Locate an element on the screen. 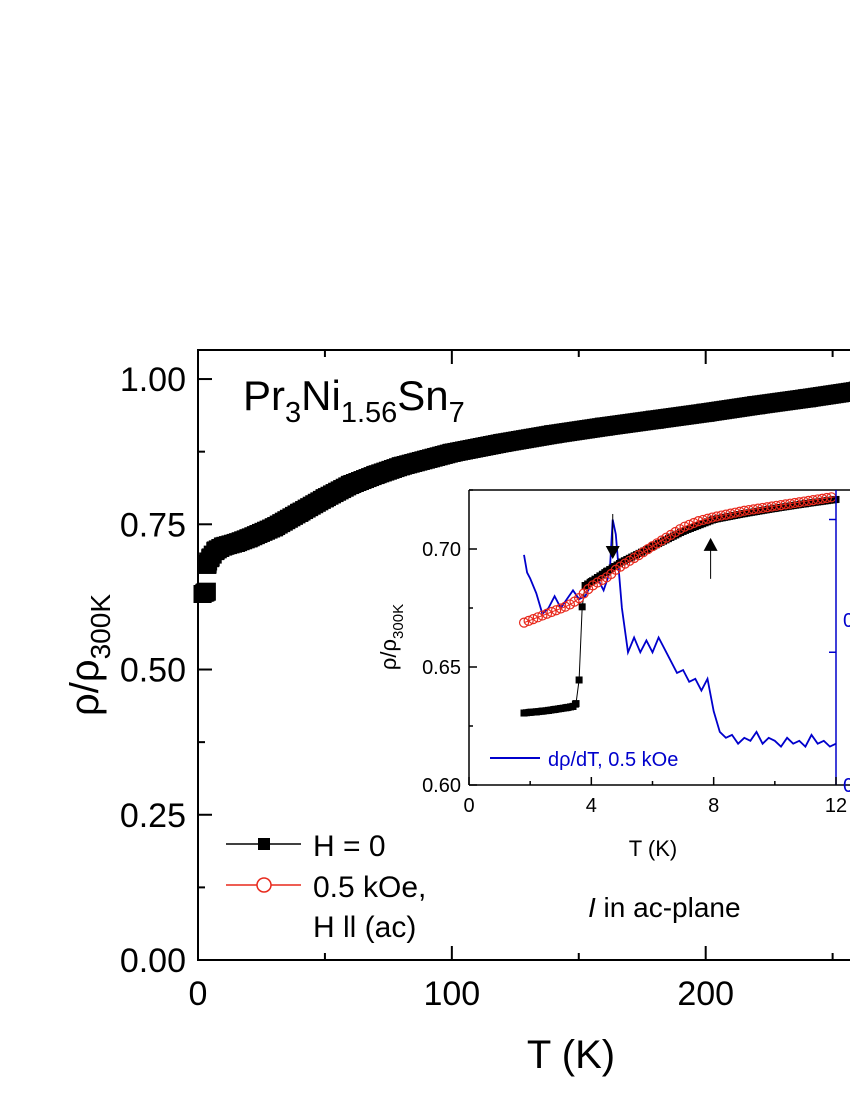  legend-h0-marker is located at coordinates (264, 844).